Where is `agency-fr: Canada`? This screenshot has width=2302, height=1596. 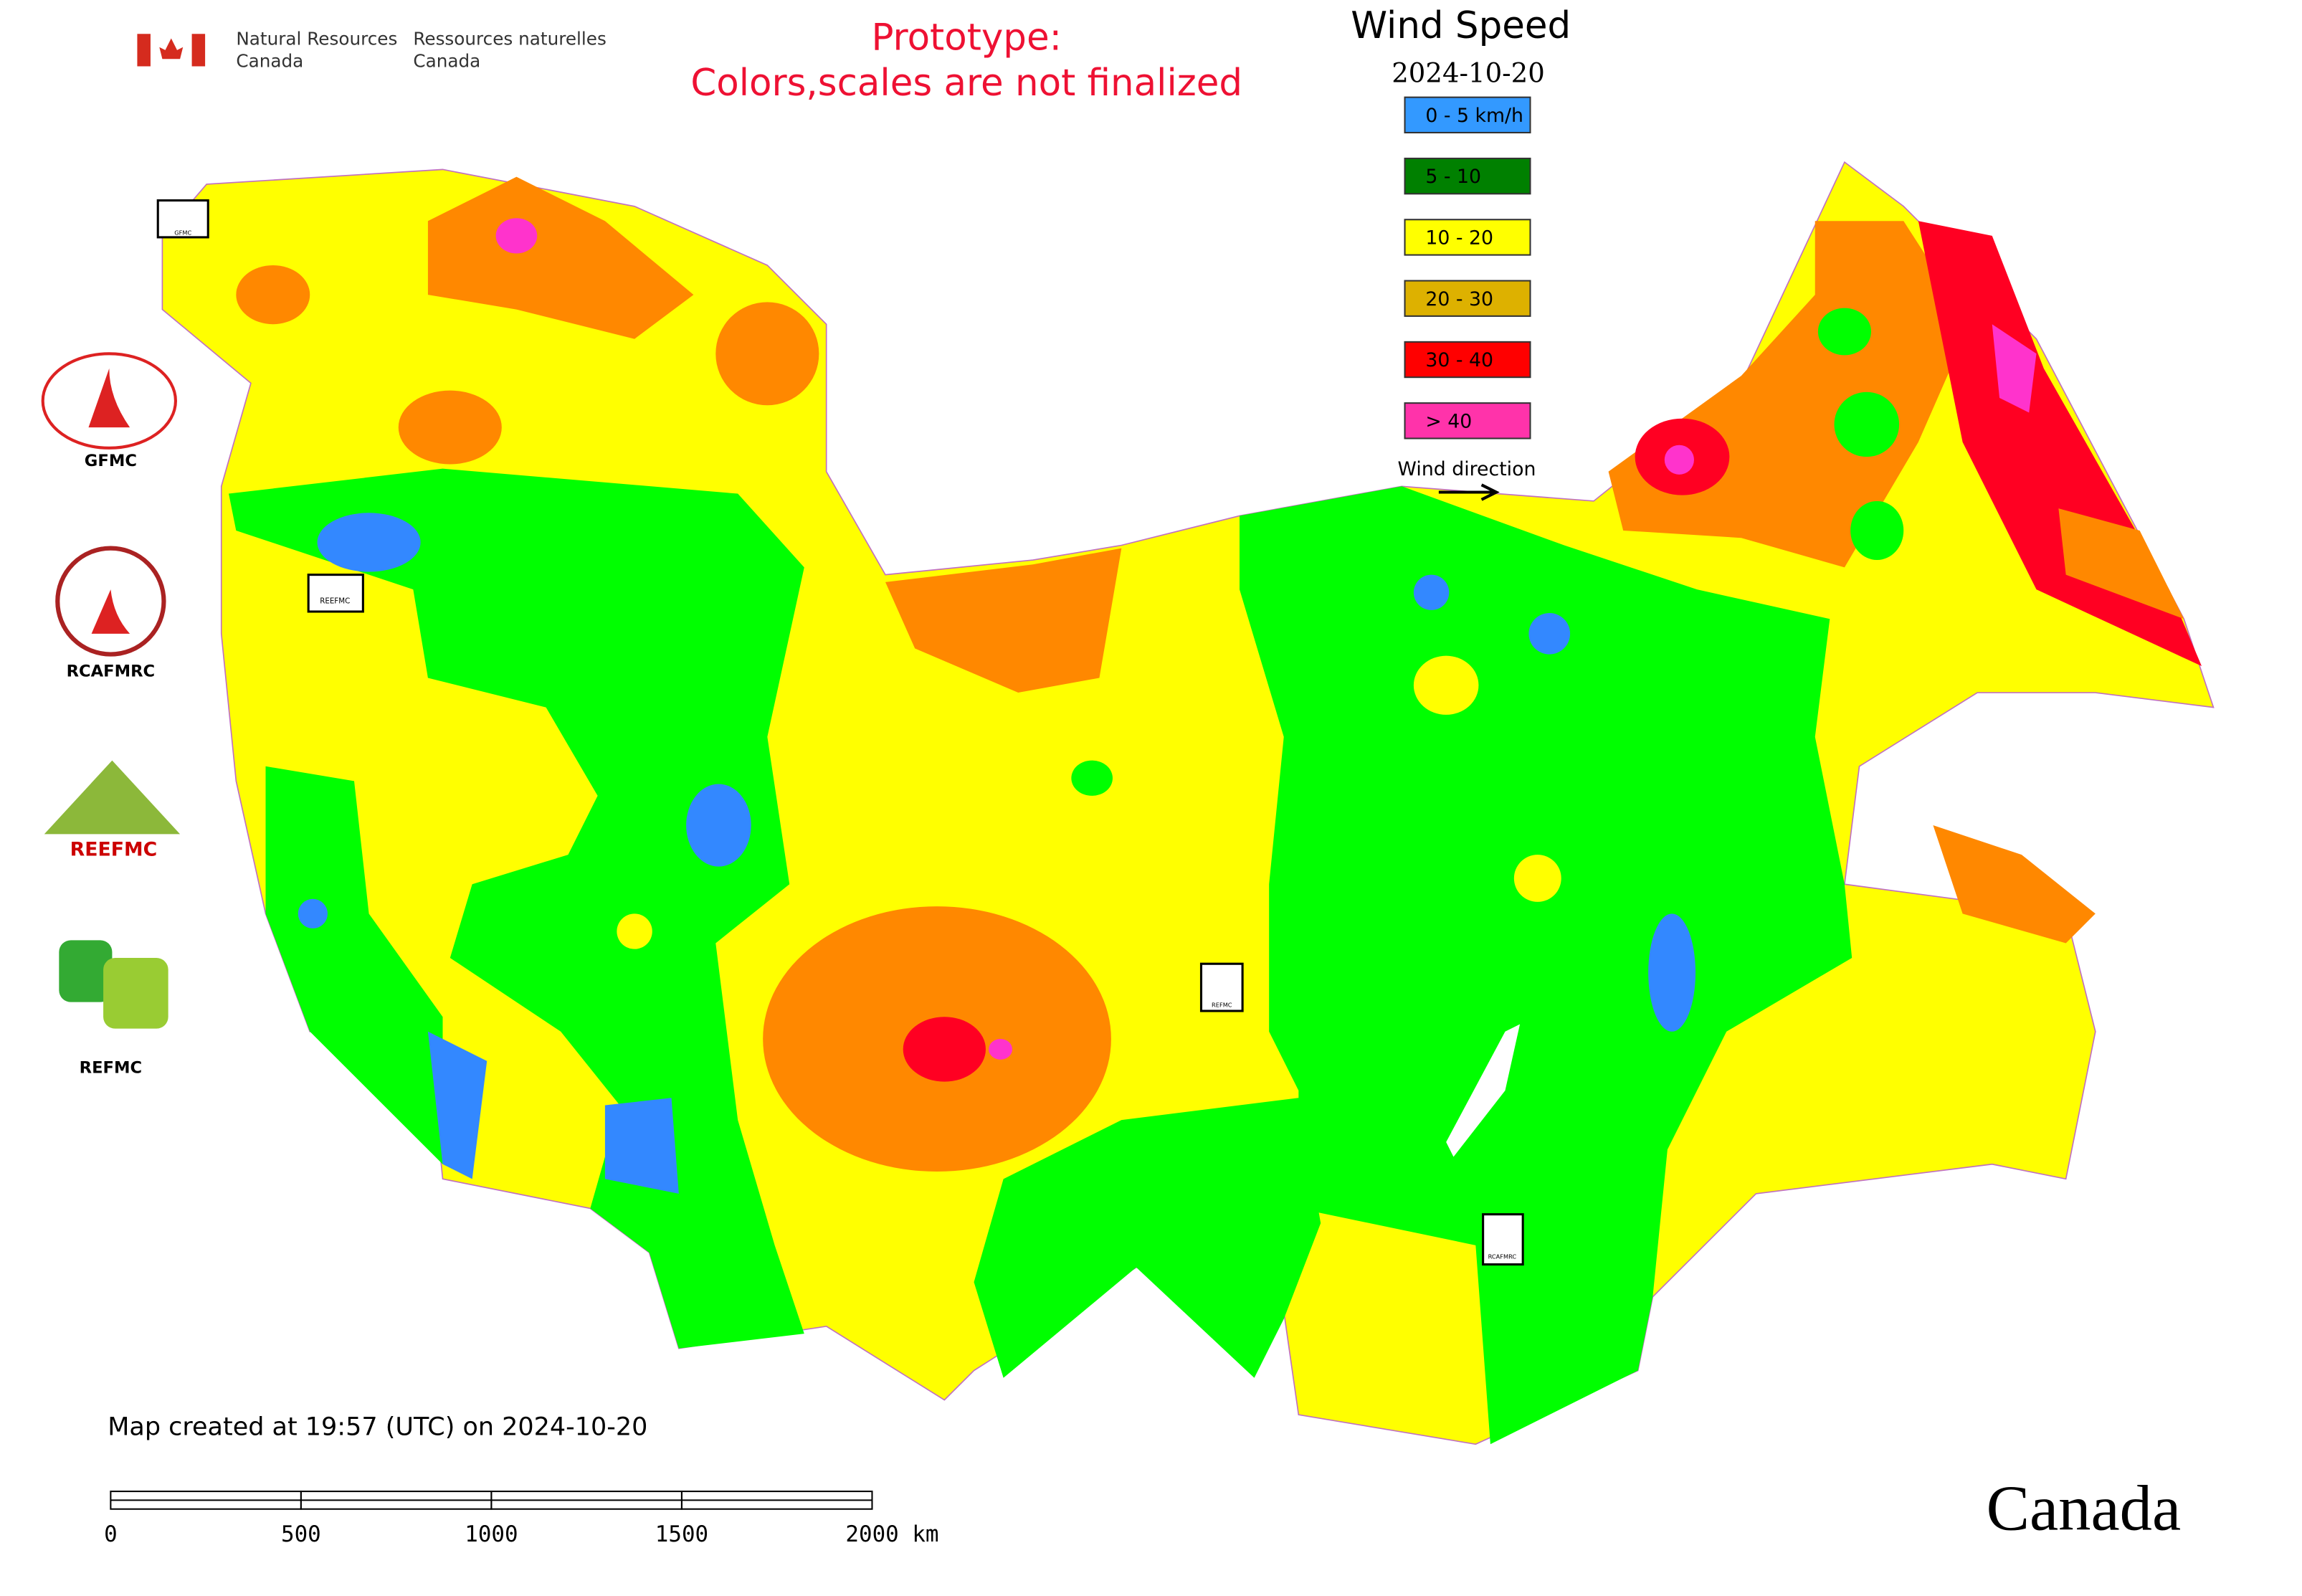
agency-fr: Canada is located at coordinates (446, 60).